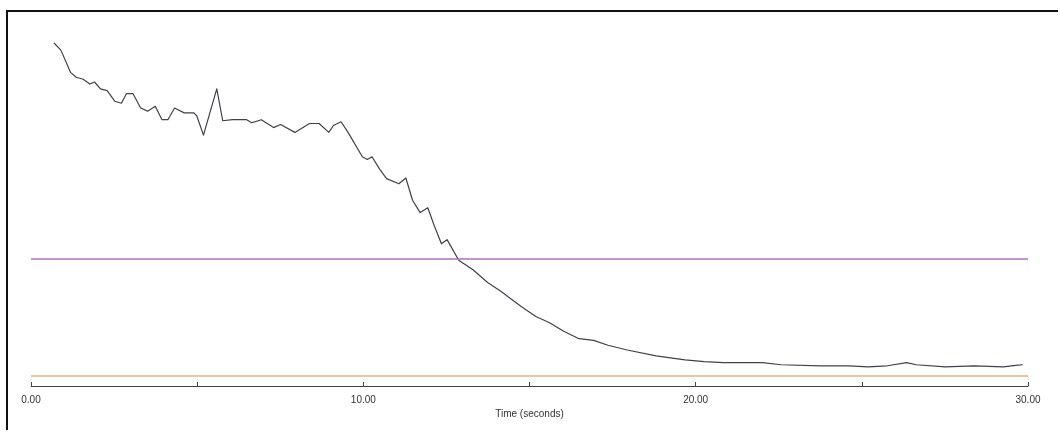 The height and width of the screenshot is (432, 1060). I want to click on x-tick-label: 0.00, so click(31, 399).